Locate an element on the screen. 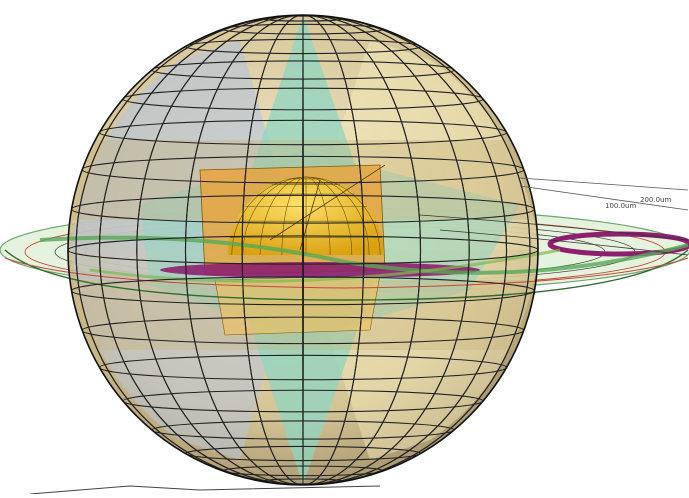 This screenshot has width=689, height=498. longitude-line is located at coordinates (303, 250).